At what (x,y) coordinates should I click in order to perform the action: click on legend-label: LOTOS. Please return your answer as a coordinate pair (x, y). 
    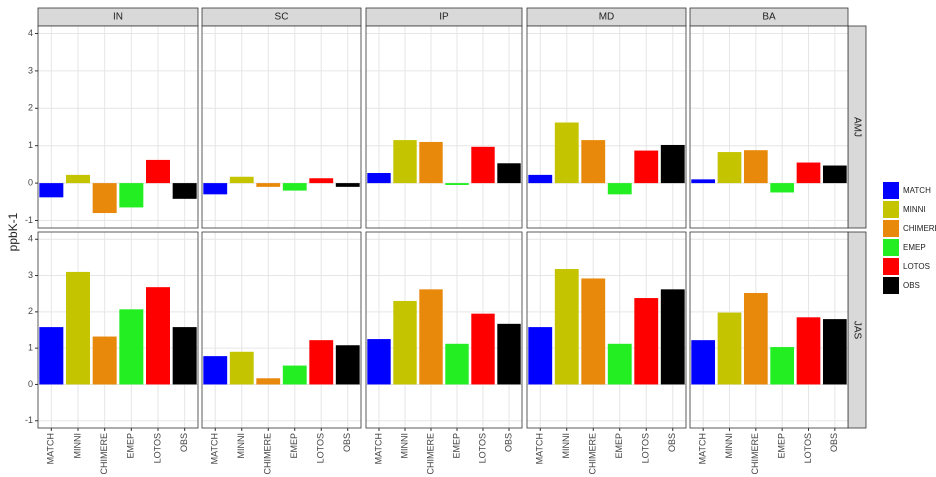
    Looking at the image, I should click on (916, 266).